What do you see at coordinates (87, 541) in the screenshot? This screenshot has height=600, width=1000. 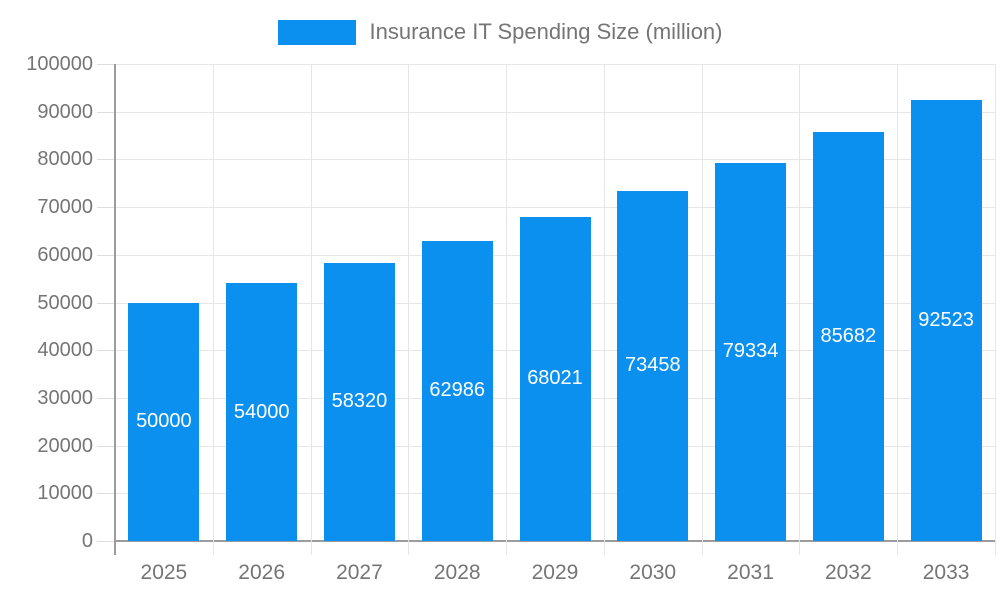 I see `y-axis-tick-label: 0` at bounding box center [87, 541].